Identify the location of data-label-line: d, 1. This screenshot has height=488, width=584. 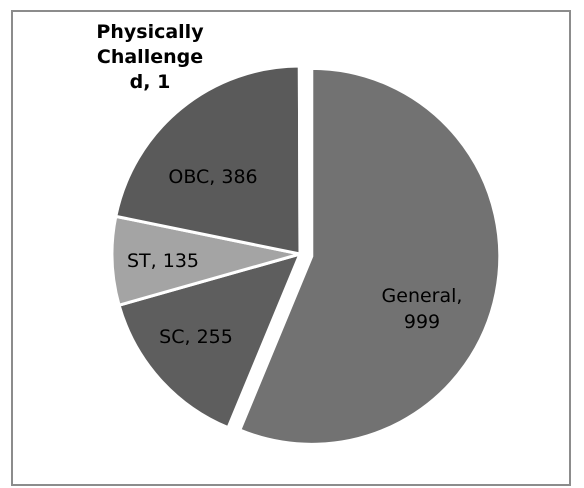
(150, 82).